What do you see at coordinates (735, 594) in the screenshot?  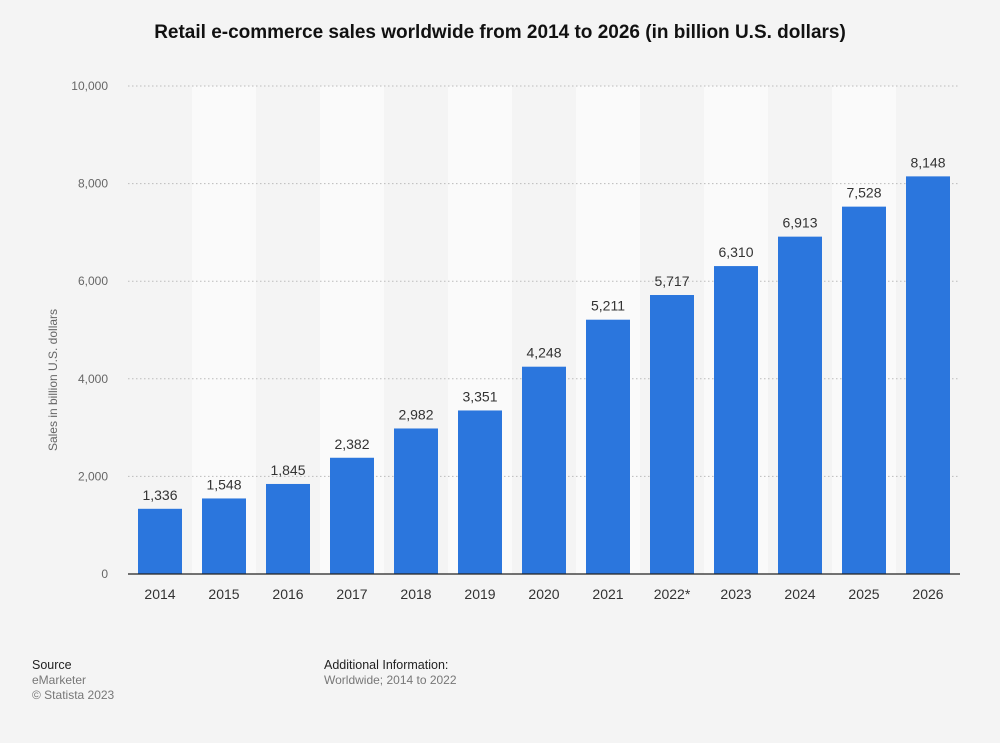 I see `x-tick-label: 2023` at bounding box center [735, 594].